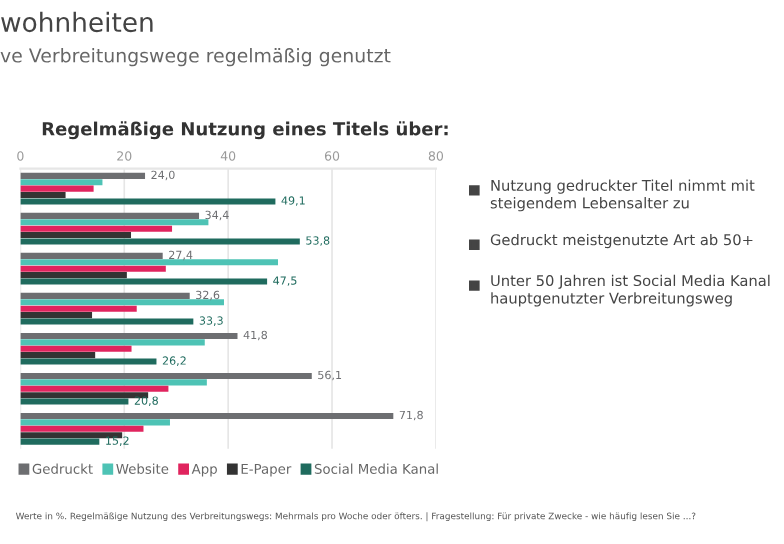 Image resolution: width=784 pixels, height=544 pixels. What do you see at coordinates (245, 130) in the screenshot?
I see `chart-title: Regelmäßige Nutzung eines Titels über:` at bounding box center [245, 130].